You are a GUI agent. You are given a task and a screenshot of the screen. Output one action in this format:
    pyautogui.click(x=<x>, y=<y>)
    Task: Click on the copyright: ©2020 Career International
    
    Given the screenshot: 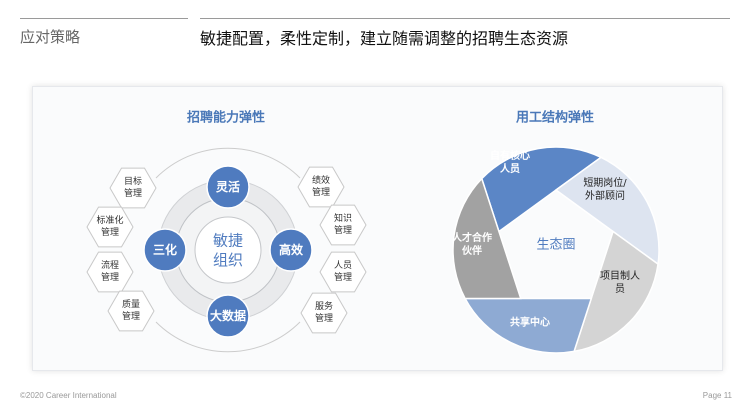 What is the action you would take?
    pyautogui.click(x=68, y=395)
    